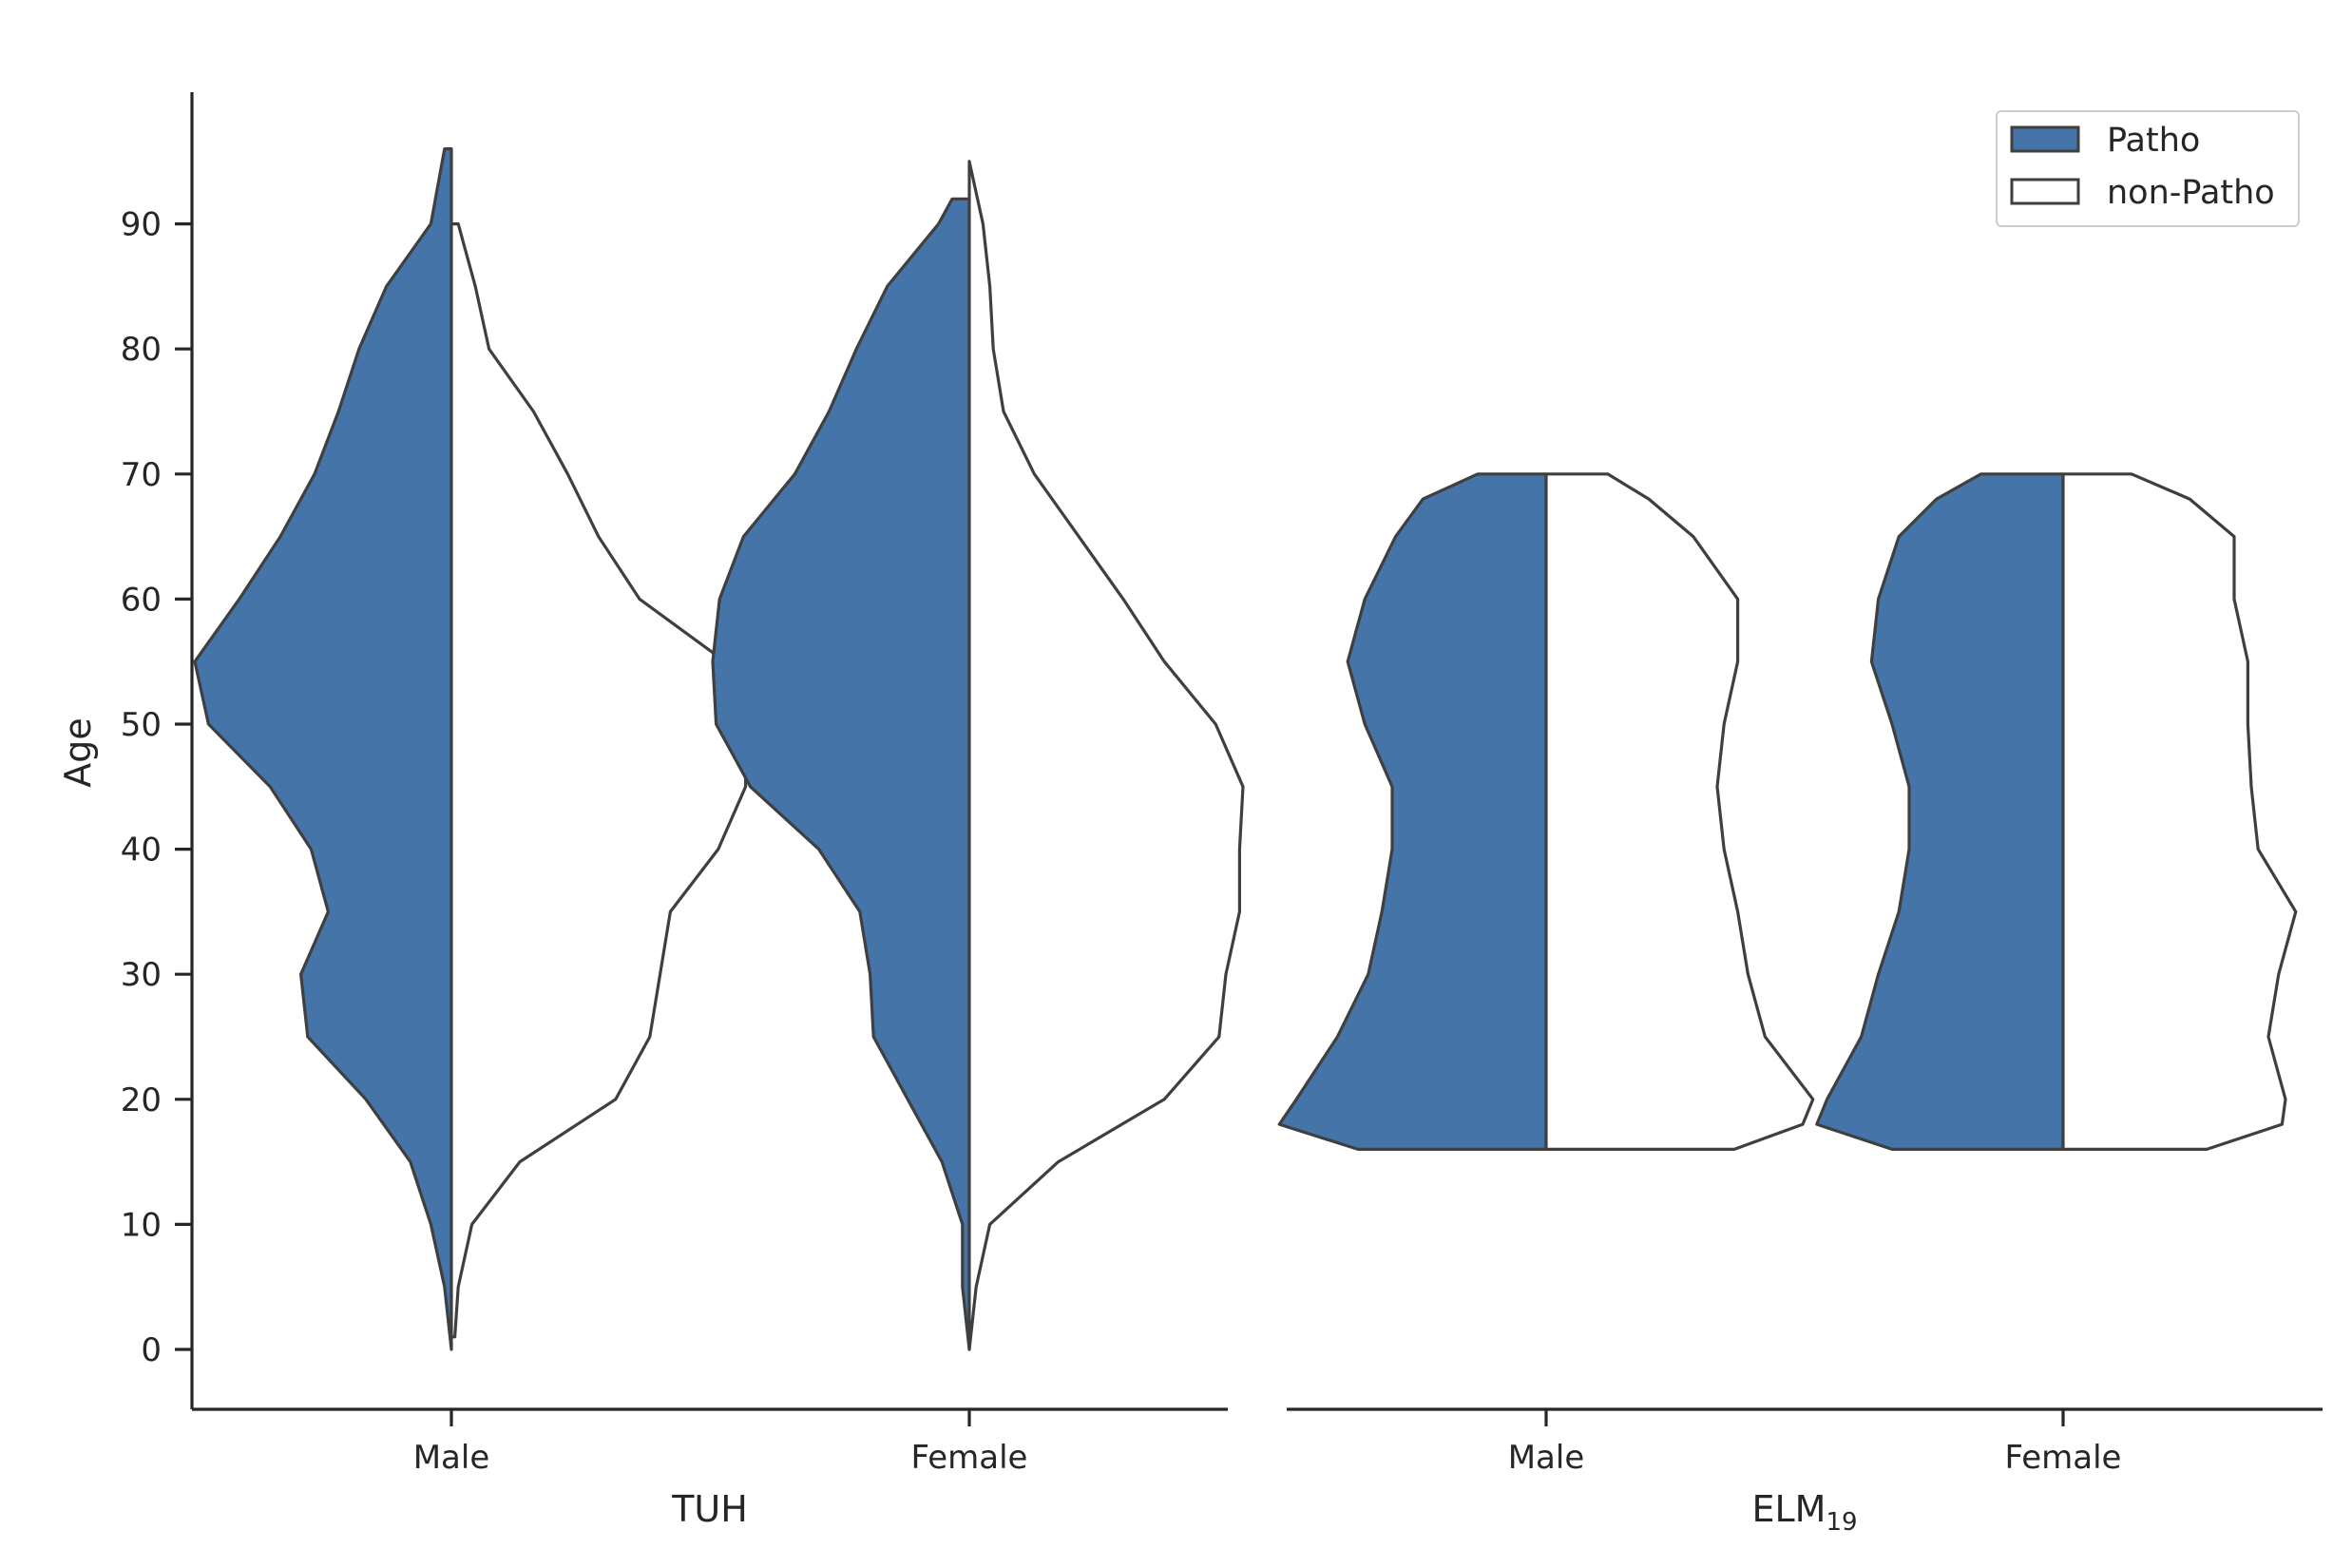 The width and height of the screenshot is (2352, 1568). Describe the element at coordinates (142, 725) in the screenshot. I see `y-tick-label: 50` at that location.